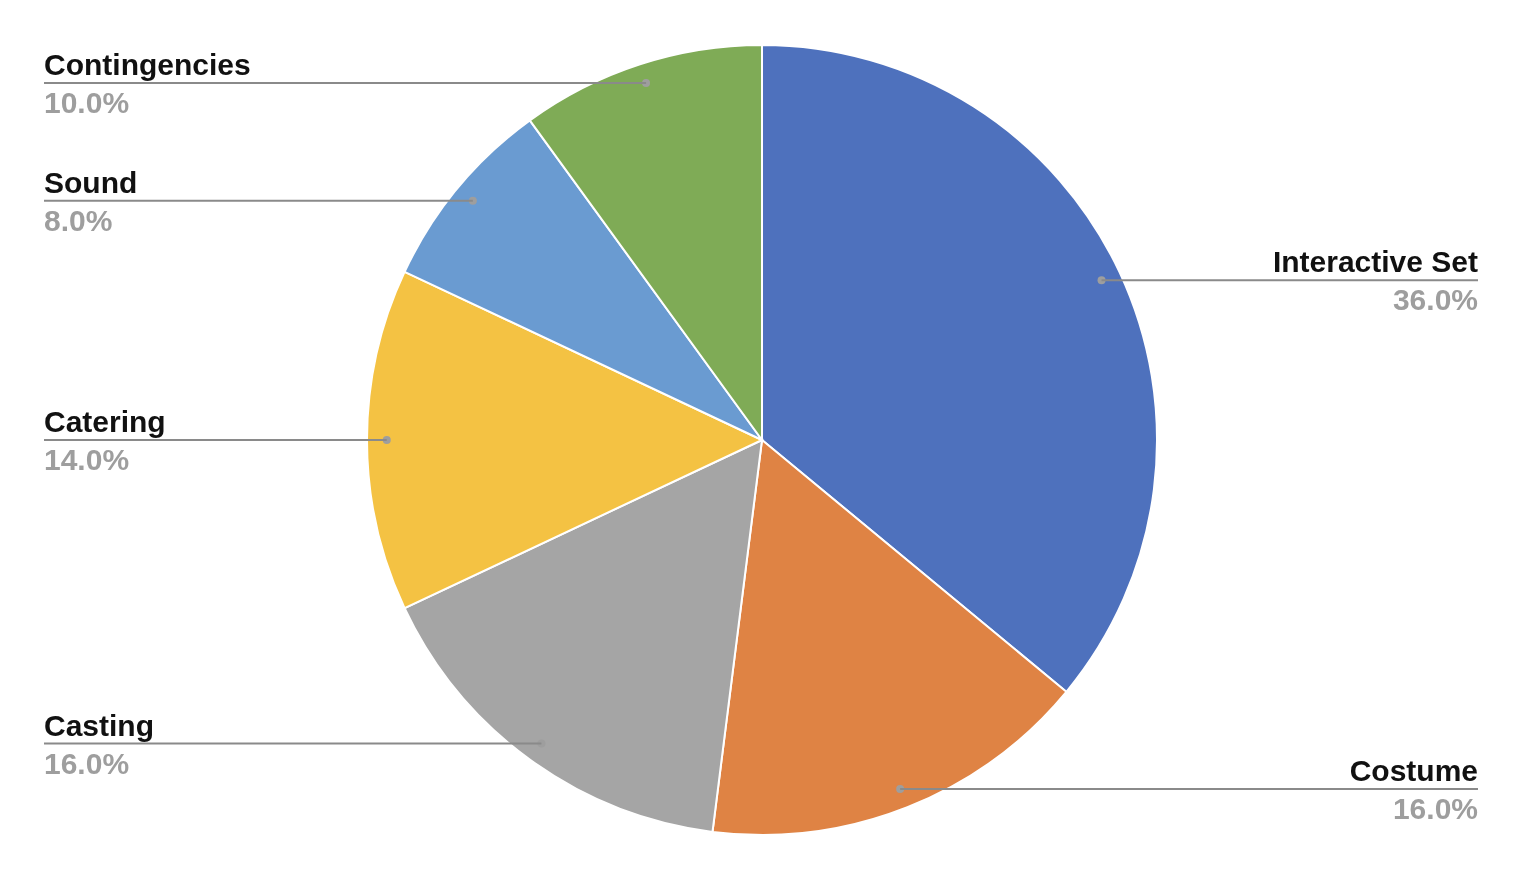 This screenshot has height=876, width=1520. What do you see at coordinates (105, 421) in the screenshot?
I see `slice-label: Catering` at bounding box center [105, 421].